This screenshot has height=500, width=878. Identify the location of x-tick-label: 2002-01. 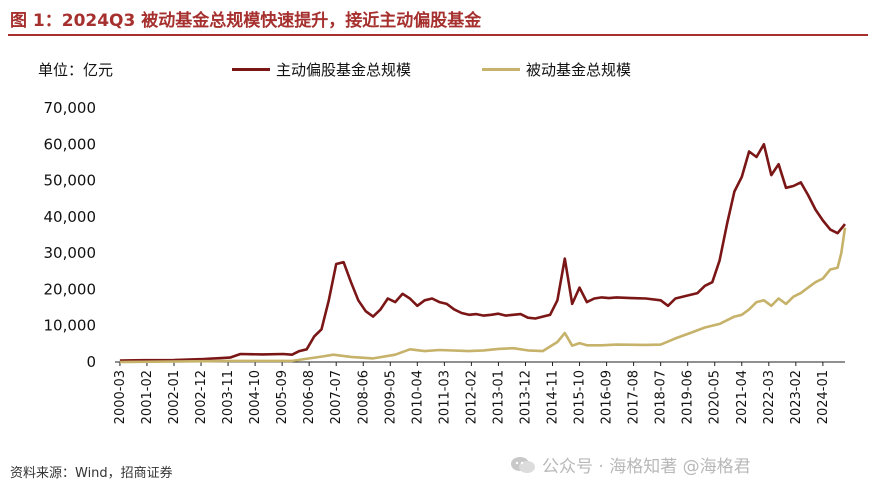
(174, 397).